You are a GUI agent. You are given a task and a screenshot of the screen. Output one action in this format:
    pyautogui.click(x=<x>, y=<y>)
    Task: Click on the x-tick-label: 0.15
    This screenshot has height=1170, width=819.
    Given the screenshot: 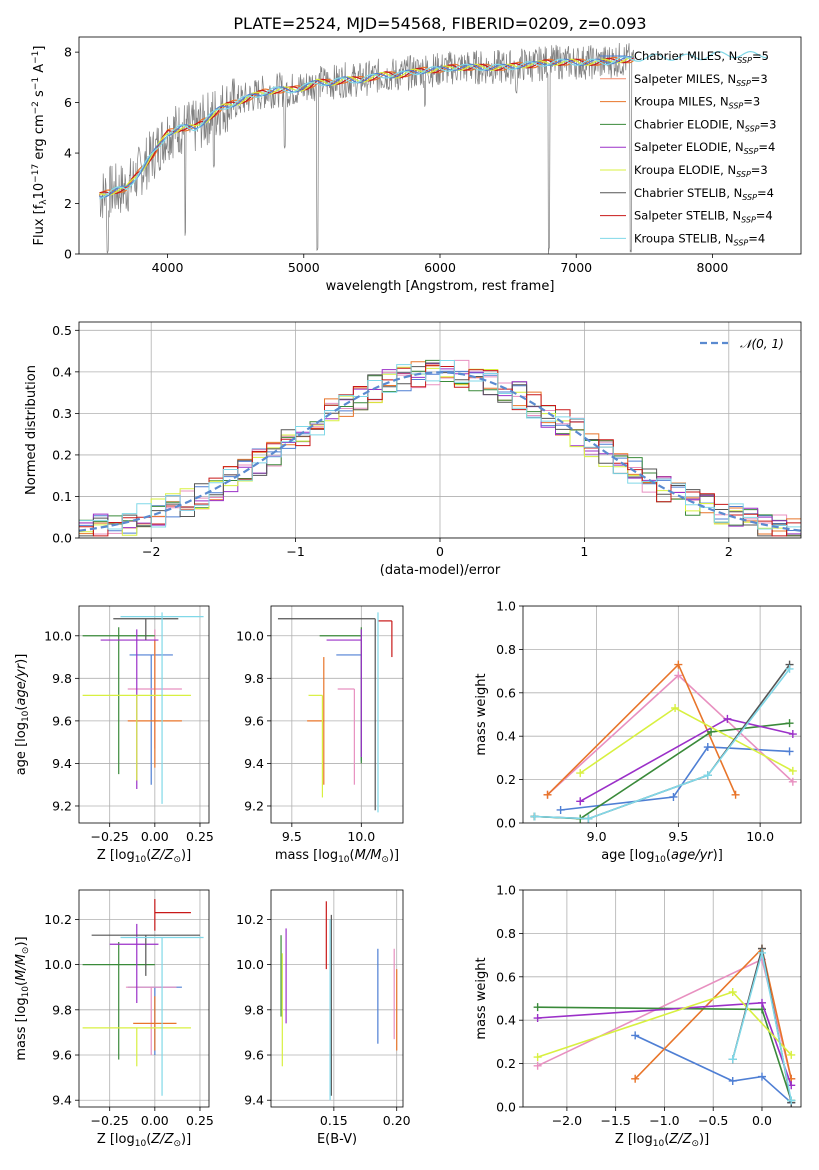 What is the action you would take?
    pyautogui.click(x=334, y=1120)
    